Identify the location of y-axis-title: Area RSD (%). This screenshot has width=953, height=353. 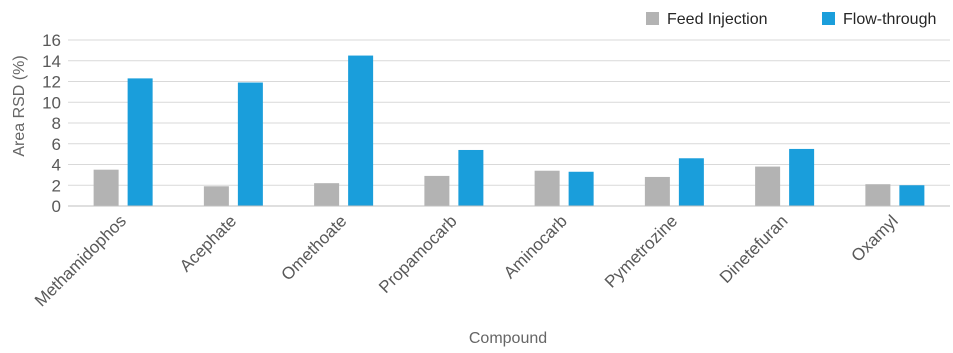
(19, 105).